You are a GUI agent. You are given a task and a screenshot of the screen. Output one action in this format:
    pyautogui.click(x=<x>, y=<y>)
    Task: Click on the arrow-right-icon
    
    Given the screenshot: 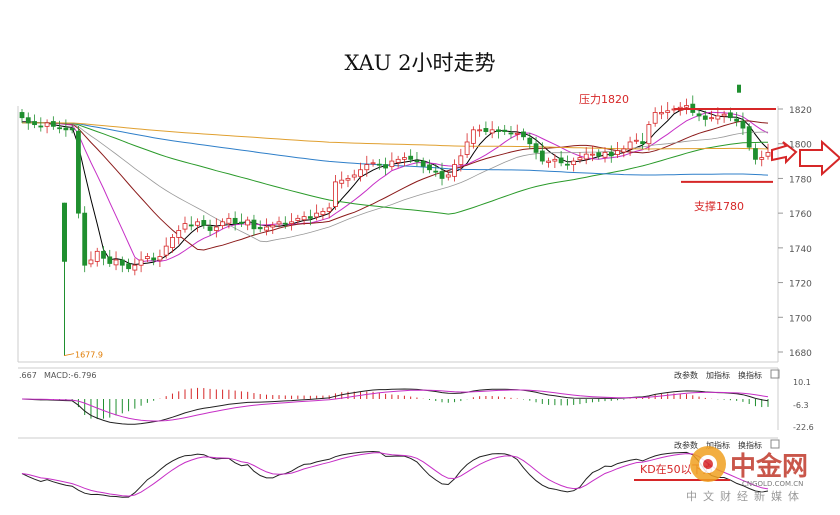 What is the action you would take?
    pyautogui.click(x=784, y=153)
    